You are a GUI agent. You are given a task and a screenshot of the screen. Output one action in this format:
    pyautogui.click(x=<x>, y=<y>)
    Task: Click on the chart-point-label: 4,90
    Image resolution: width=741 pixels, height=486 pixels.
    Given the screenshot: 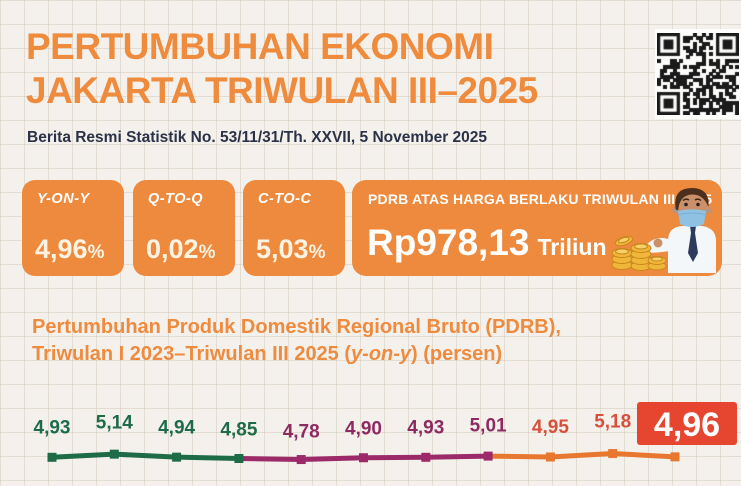 What is the action you would take?
    pyautogui.click(x=363, y=428)
    